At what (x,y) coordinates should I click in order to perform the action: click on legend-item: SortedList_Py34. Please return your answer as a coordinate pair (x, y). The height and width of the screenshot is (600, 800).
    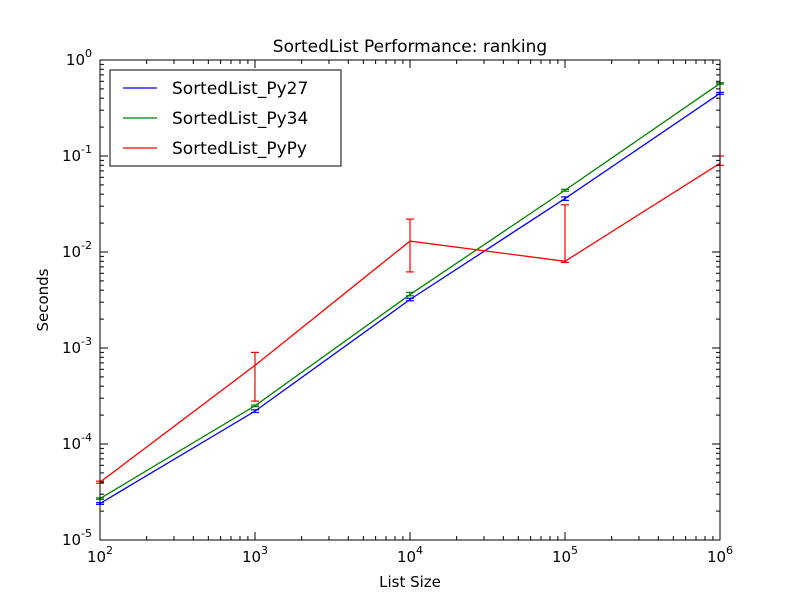
    Looking at the image, I should click on (215, 119).